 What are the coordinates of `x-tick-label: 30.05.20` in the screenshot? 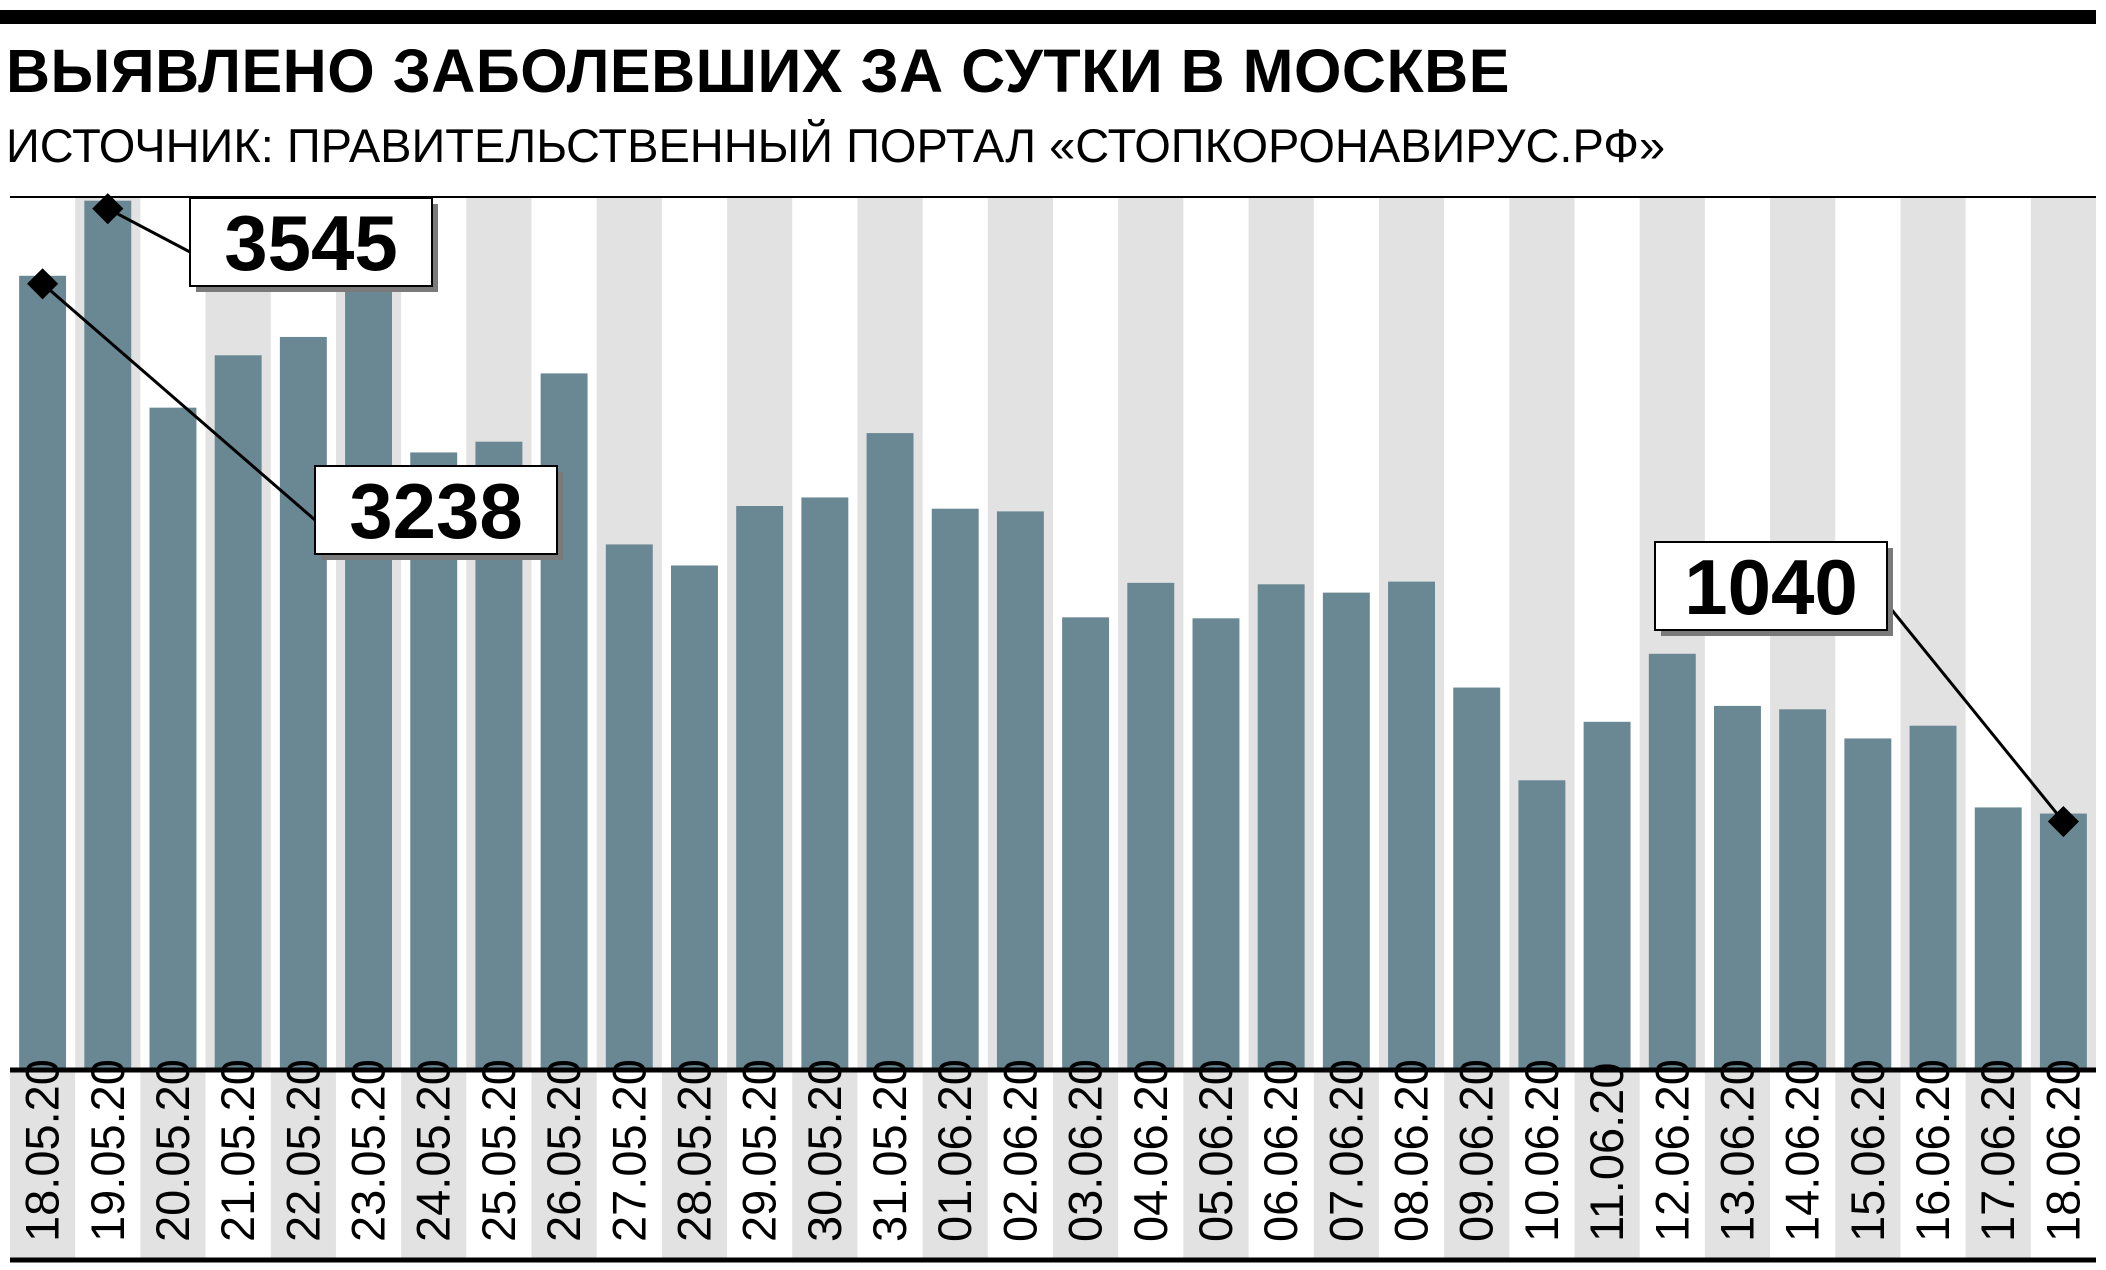 It's located at (824, 1150).